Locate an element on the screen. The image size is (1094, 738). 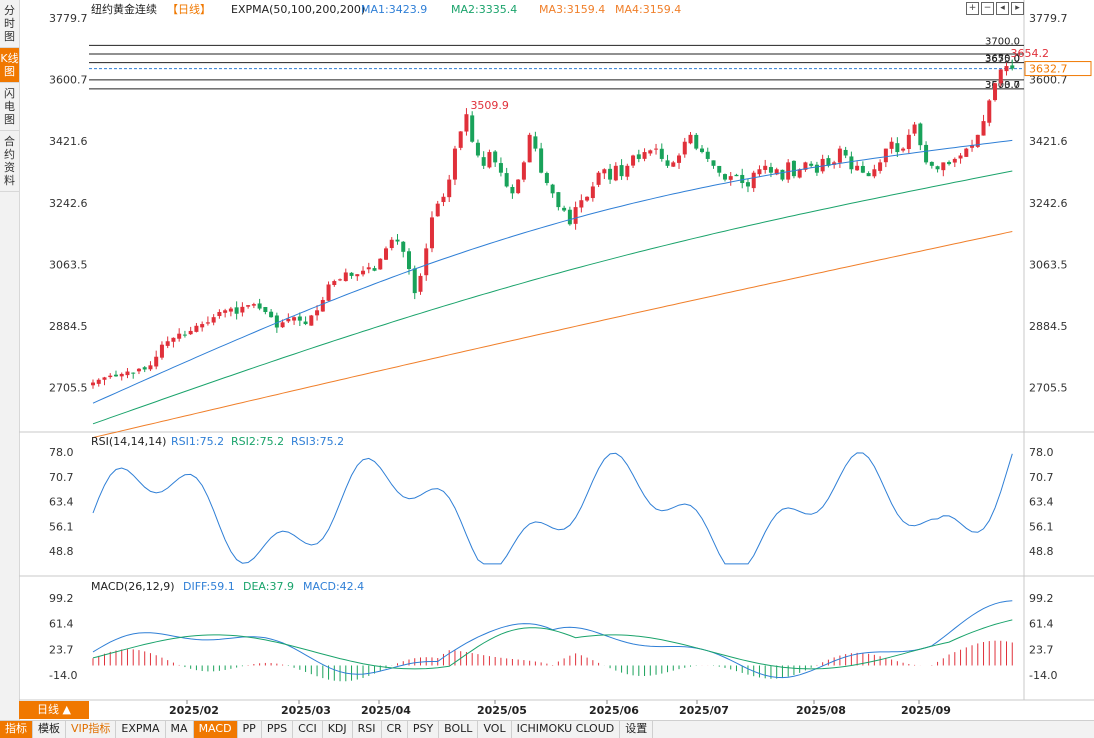
rsi3-value: RSI3:75.2 is located at coordinates (317, 441).